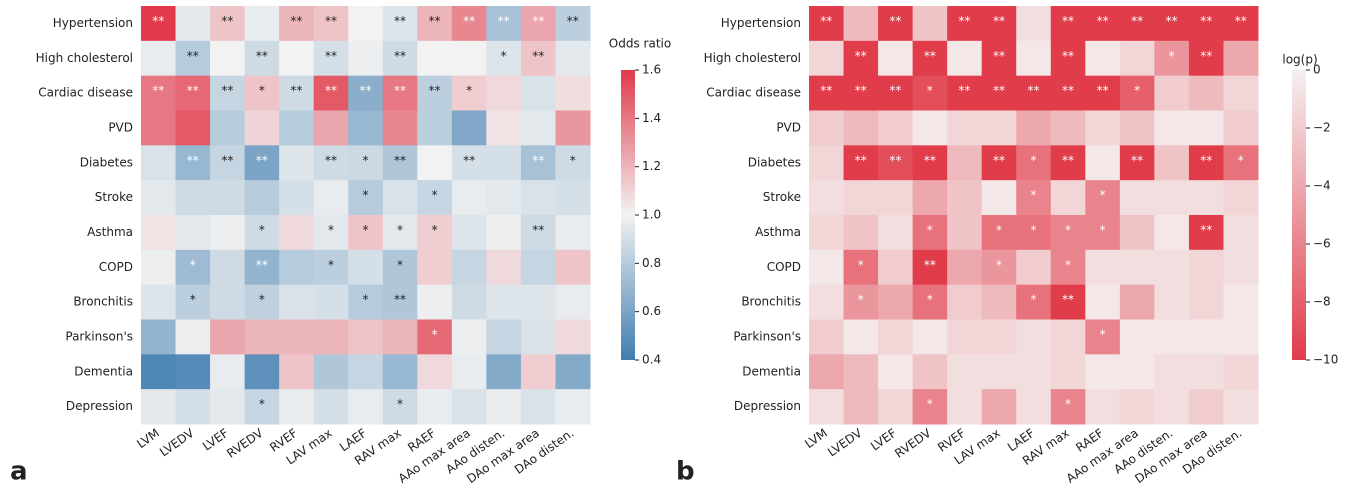  Describe the element at coordinates (85, 93) in the screenshot. I see `row-label: Cardiac disease` at that location.